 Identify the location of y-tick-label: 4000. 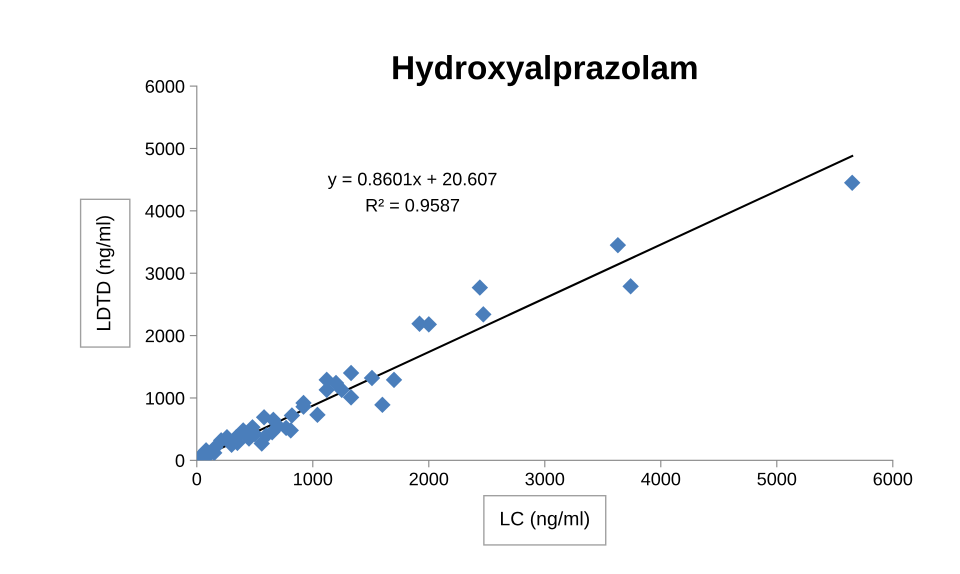
(164, 211).